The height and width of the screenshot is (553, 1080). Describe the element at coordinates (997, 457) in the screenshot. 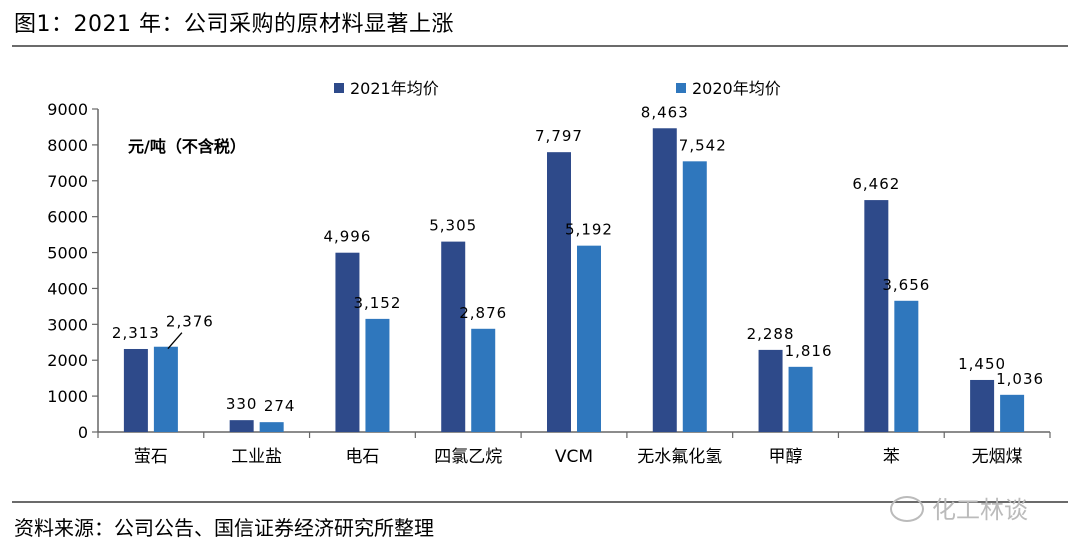

I see `x-tick-label: 无烟煤` at that location.